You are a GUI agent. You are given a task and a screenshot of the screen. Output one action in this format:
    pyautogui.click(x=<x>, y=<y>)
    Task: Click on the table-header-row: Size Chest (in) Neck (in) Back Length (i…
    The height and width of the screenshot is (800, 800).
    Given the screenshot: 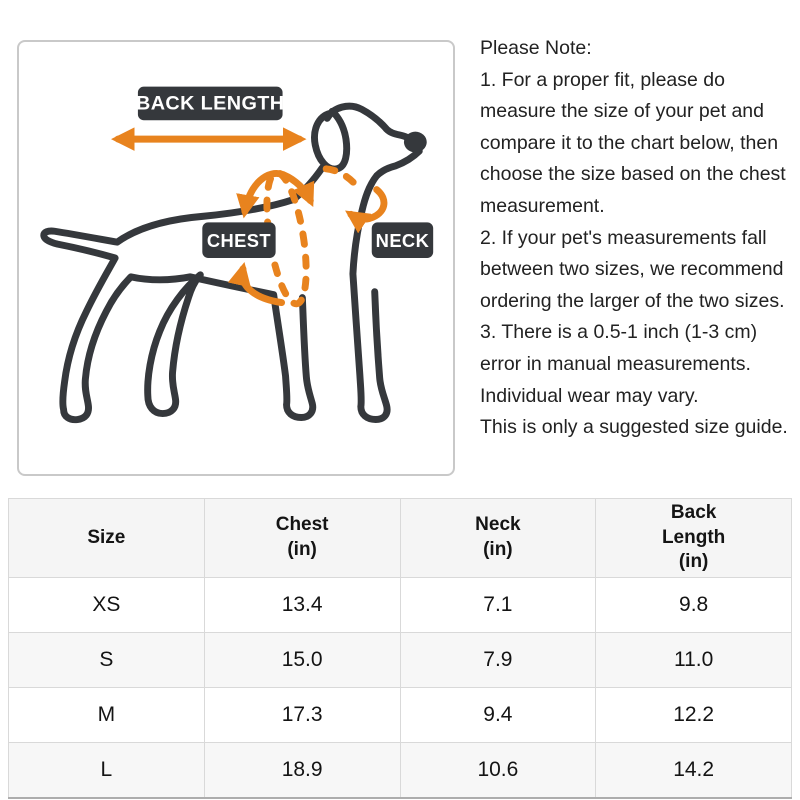 What is the action you would take?
    pyautogui.click(x=400, y=538)
    